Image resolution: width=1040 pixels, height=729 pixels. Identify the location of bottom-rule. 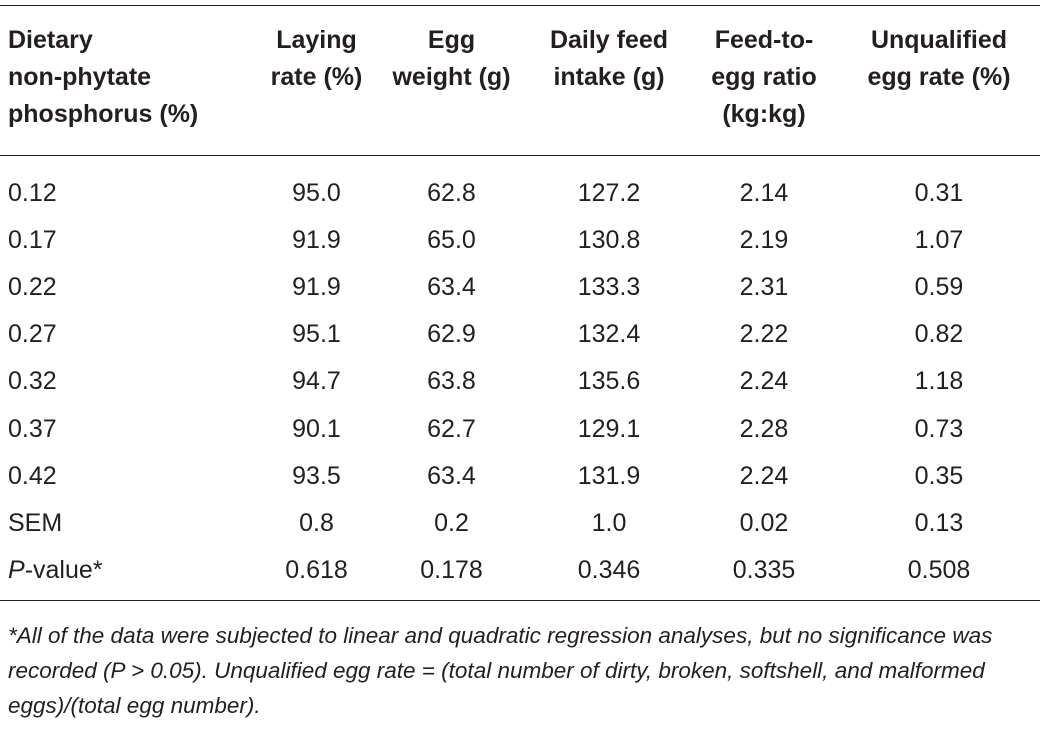
(520, 600).